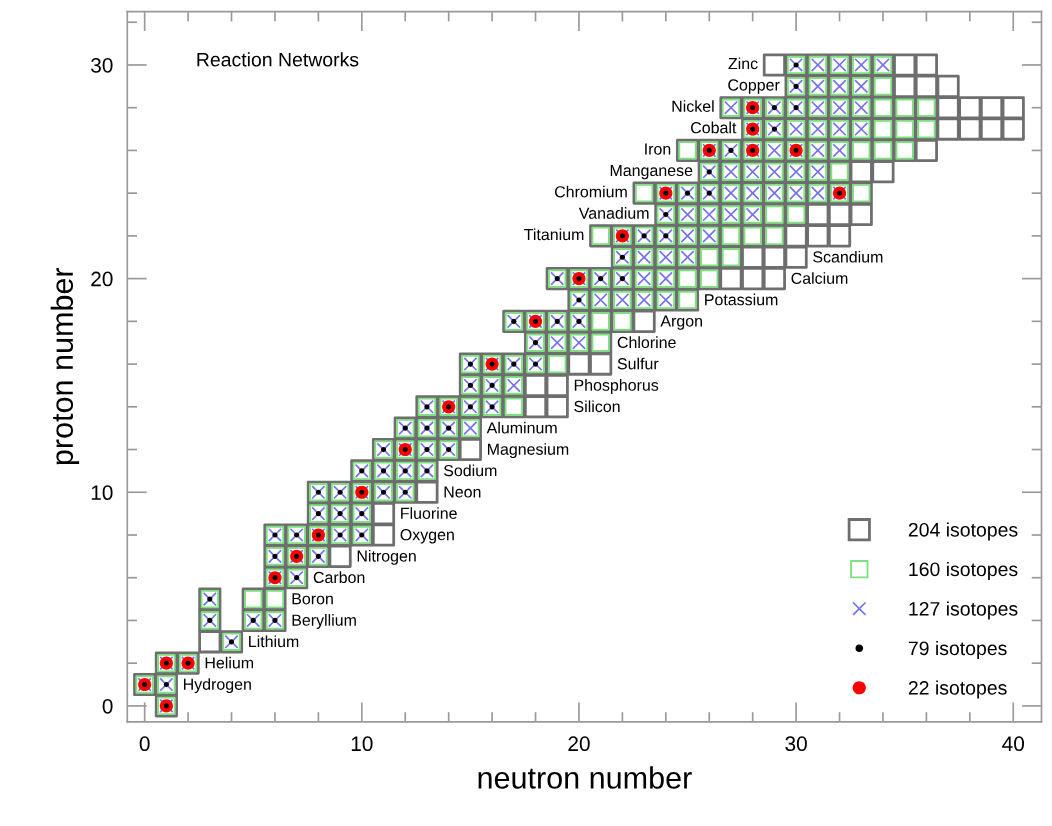  Describe the element at coordinates (107, 706) in the screenshot. I see `y-tick-label: 0` at that location.